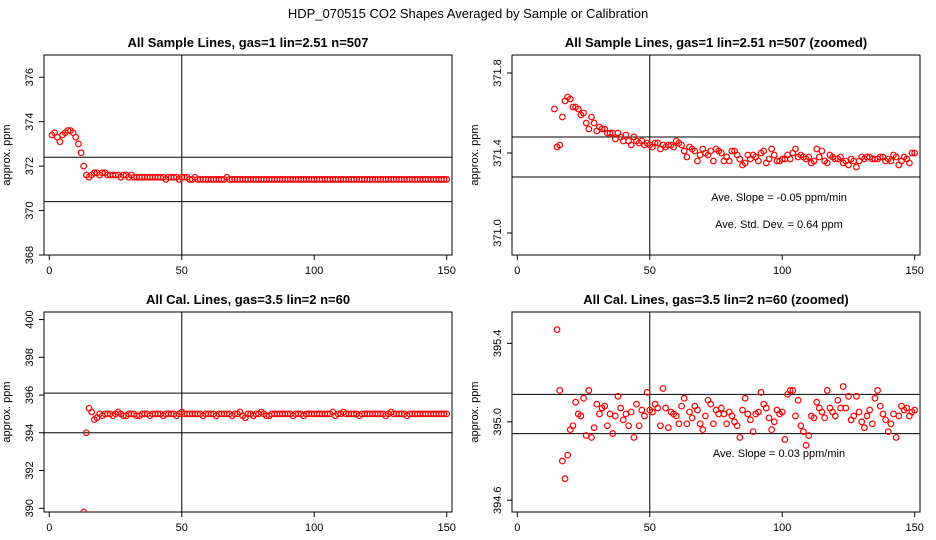 The width and height of the screenshot is (936, 540). Describe the element at coordinates (734, 132) in the screenshot. I see `data-points` at that location.